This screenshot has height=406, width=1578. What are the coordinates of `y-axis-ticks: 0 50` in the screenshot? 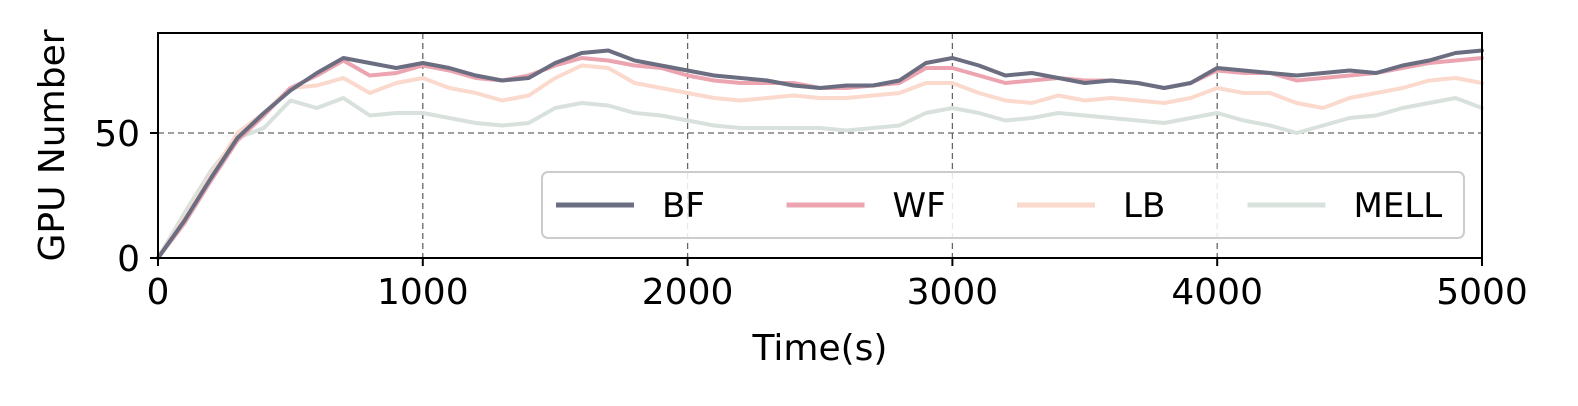 It's located at (126, 197).